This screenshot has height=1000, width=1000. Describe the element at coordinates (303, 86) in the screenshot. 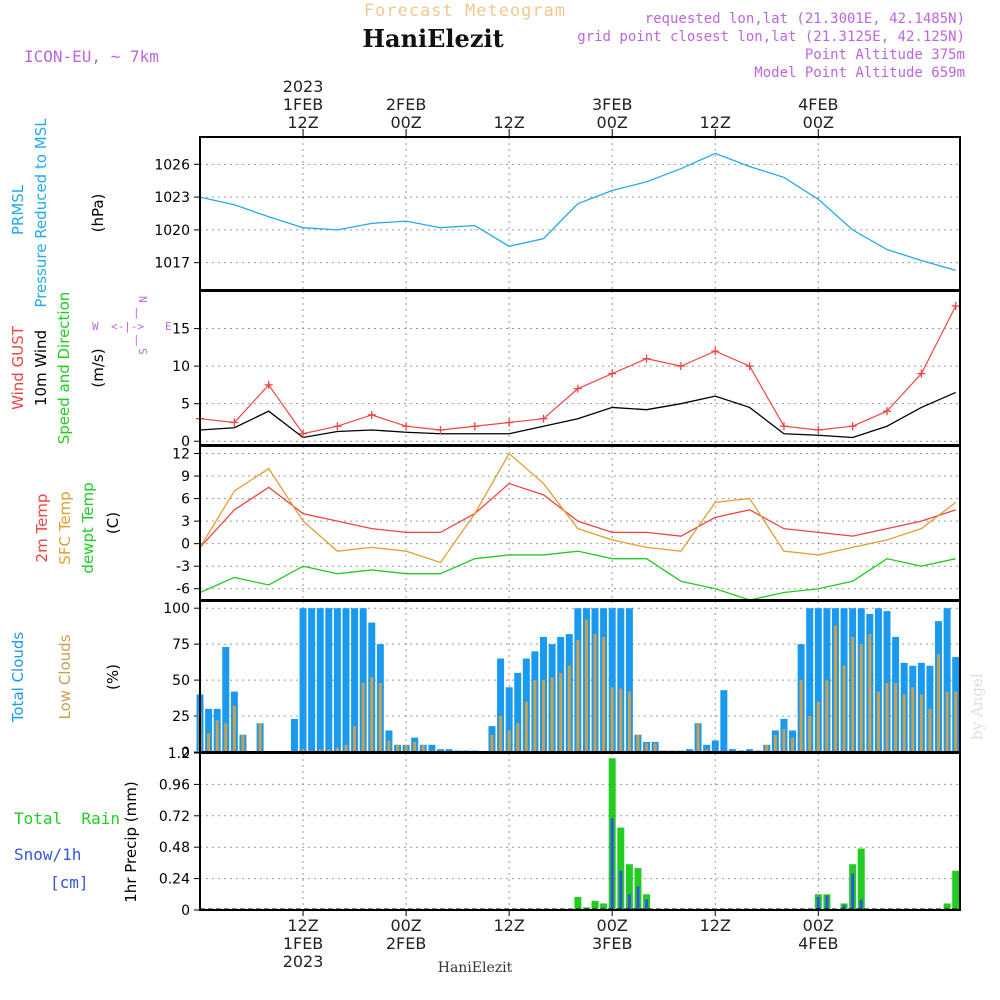

I see `top-time-label: 2023` at that location.